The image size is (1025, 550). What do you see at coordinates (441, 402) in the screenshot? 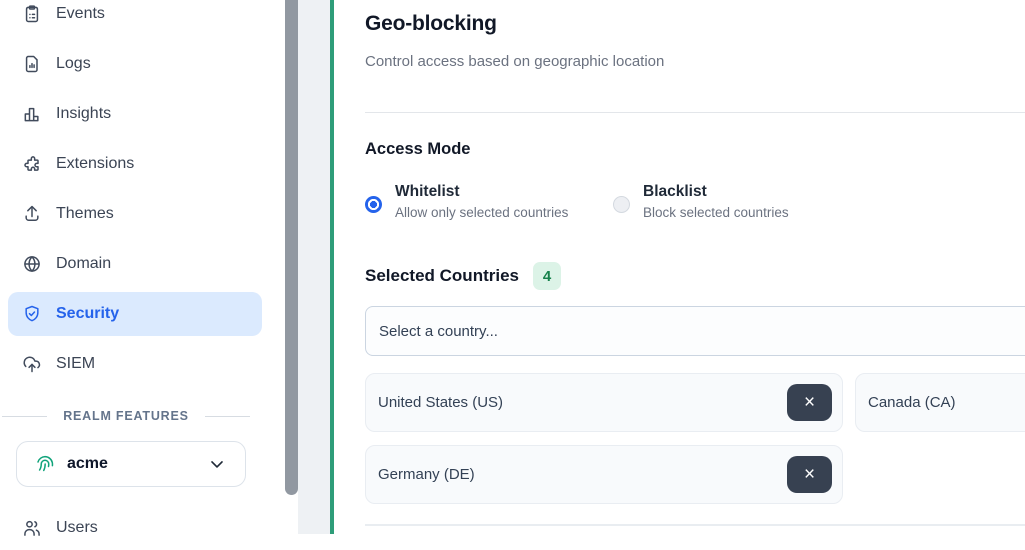
I see `country-chip-label: United States (US)` at bounding box center [441, 402].